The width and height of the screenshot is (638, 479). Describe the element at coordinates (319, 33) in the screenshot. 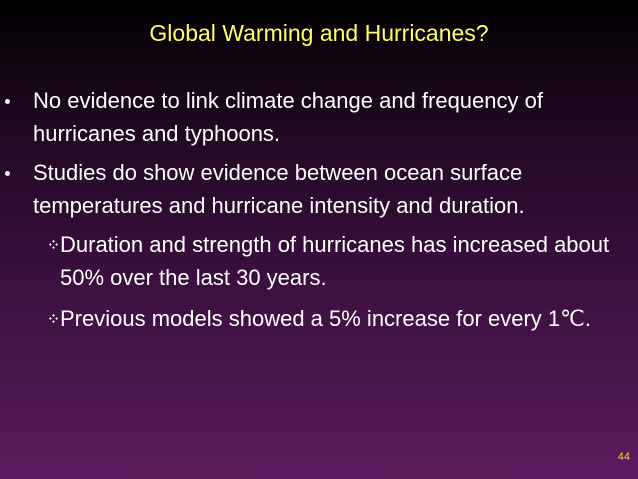

I see `slide-title: Global Warming and Hurricanes?` at that location.